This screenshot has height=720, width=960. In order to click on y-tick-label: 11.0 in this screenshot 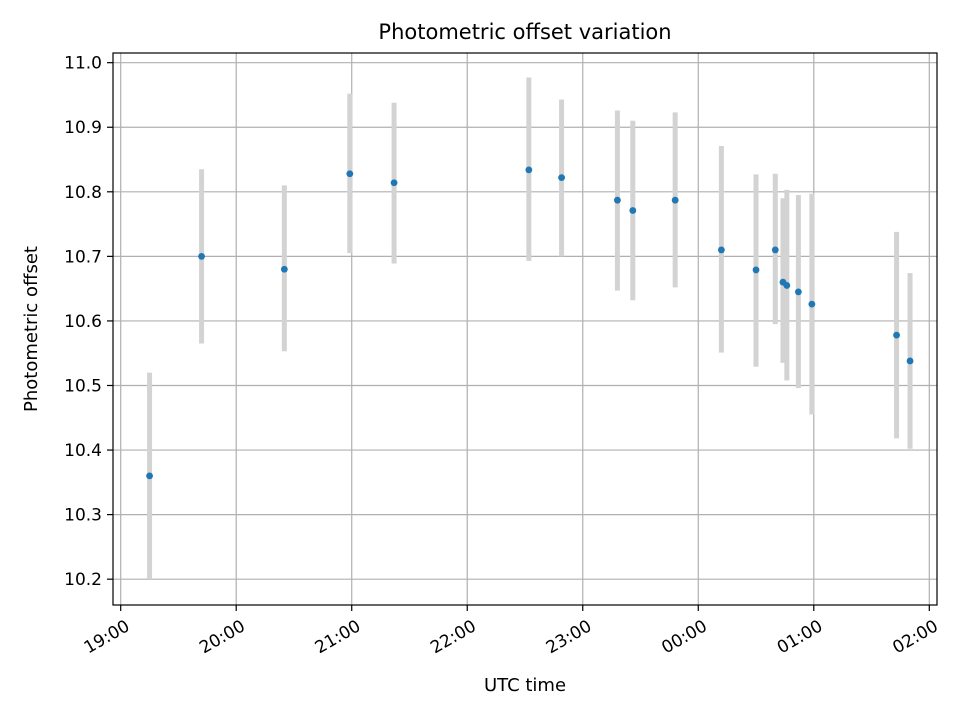, I will do `click(83, 64)`.